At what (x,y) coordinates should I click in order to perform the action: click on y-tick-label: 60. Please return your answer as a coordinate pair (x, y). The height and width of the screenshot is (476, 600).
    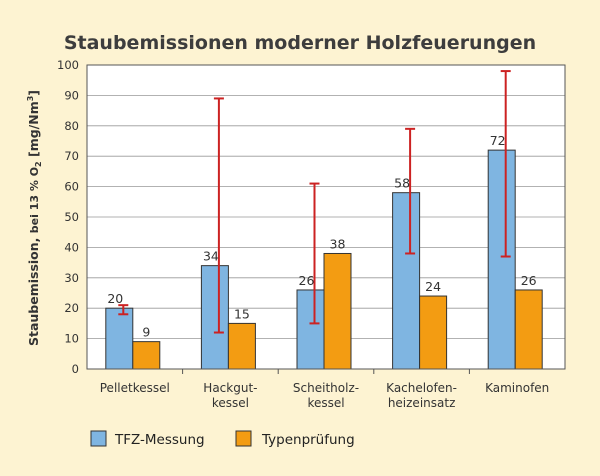
    Looking at the image, I should click on (71, 187).